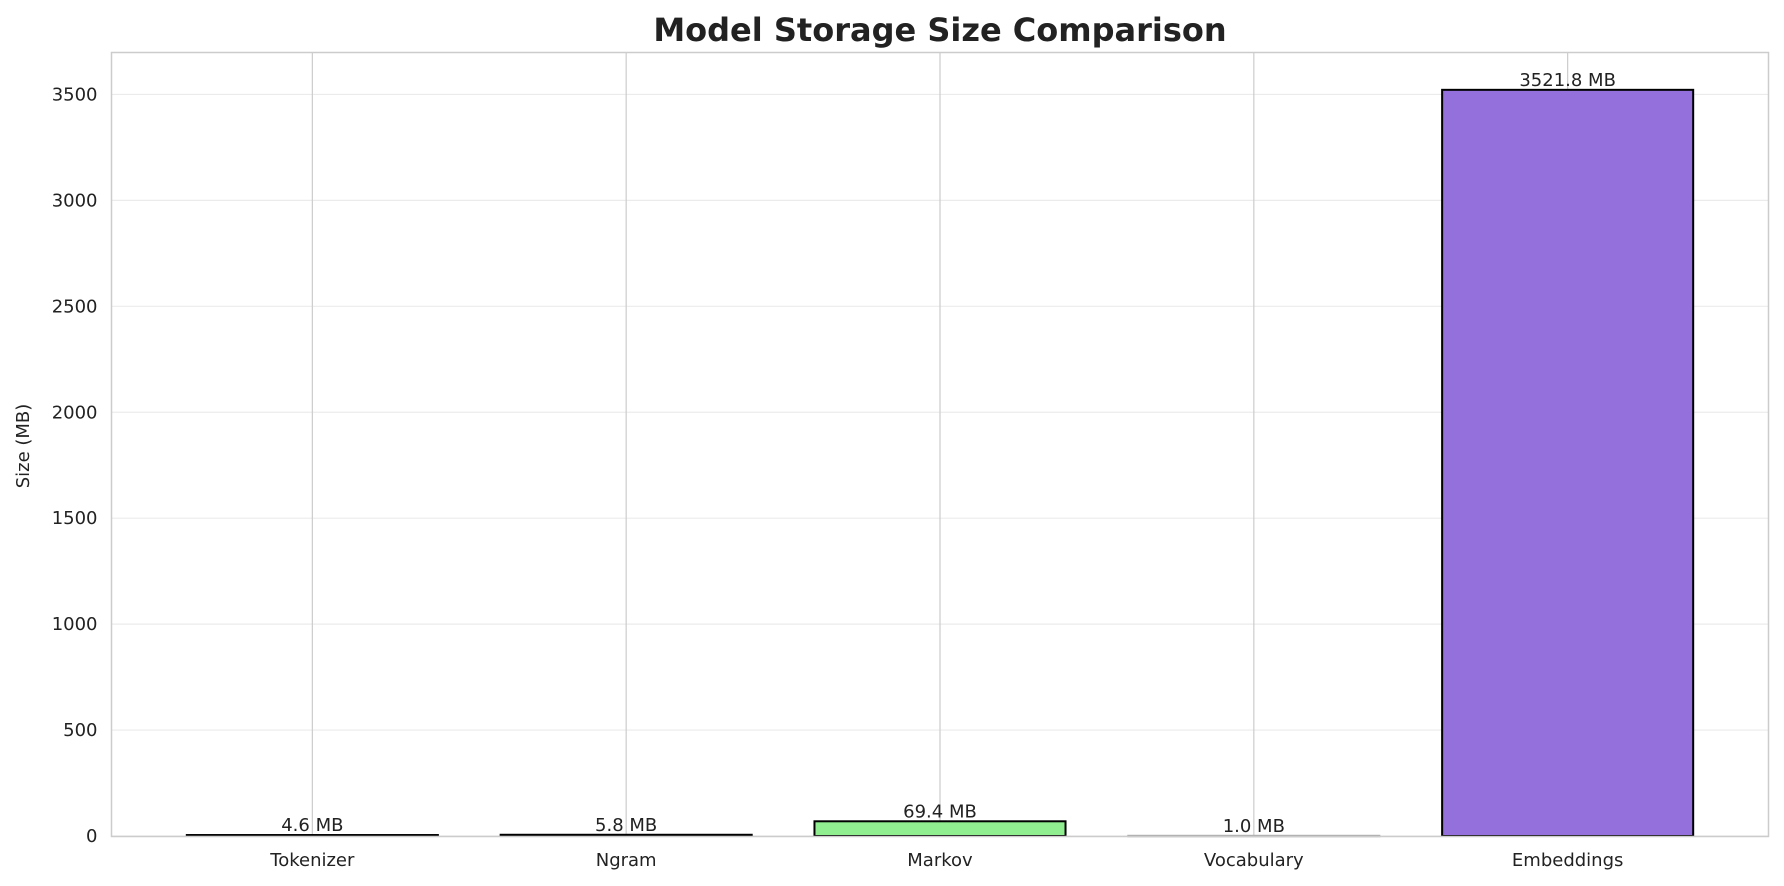 Image resolution: width=1784 pixels, height=886 pixels. I want to click on x-tick-label: Embeddings, so click(1567, 860).